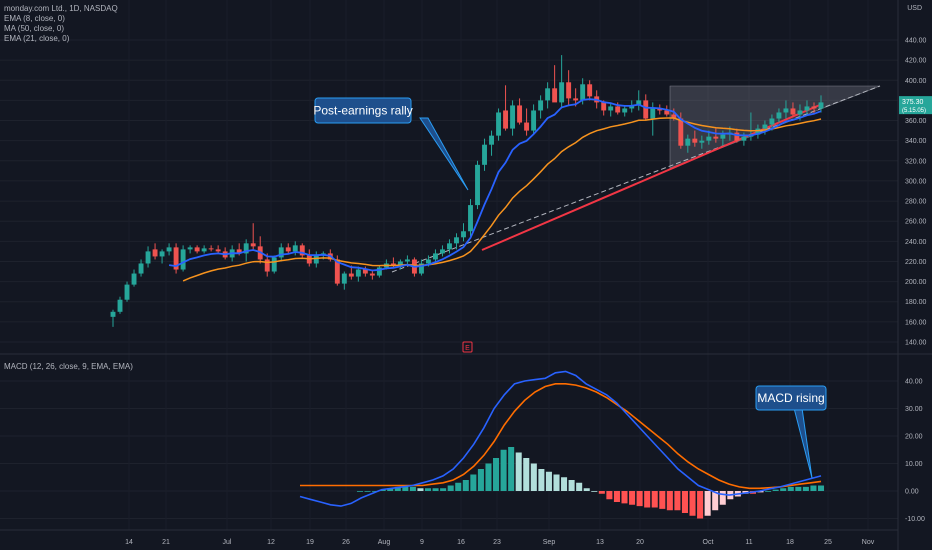 Image resolution: width=932 pixels, height=550 pixels. Describe the element at coordinates (916, 181) in the screenshot. I see `price-tick-label: 300.00` at that location.